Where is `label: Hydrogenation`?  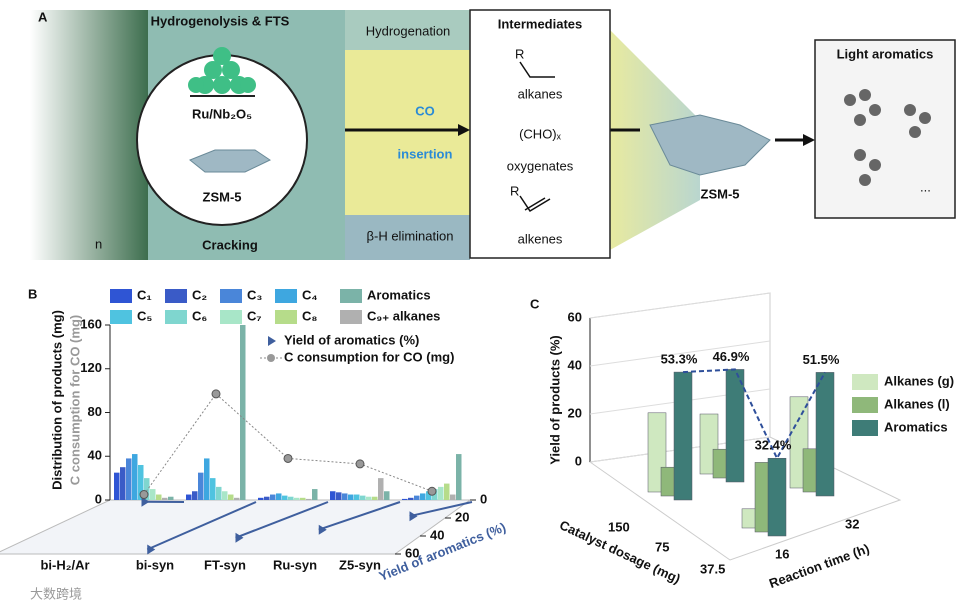 label: Hydrogenation is located at coordinates (408, 30).